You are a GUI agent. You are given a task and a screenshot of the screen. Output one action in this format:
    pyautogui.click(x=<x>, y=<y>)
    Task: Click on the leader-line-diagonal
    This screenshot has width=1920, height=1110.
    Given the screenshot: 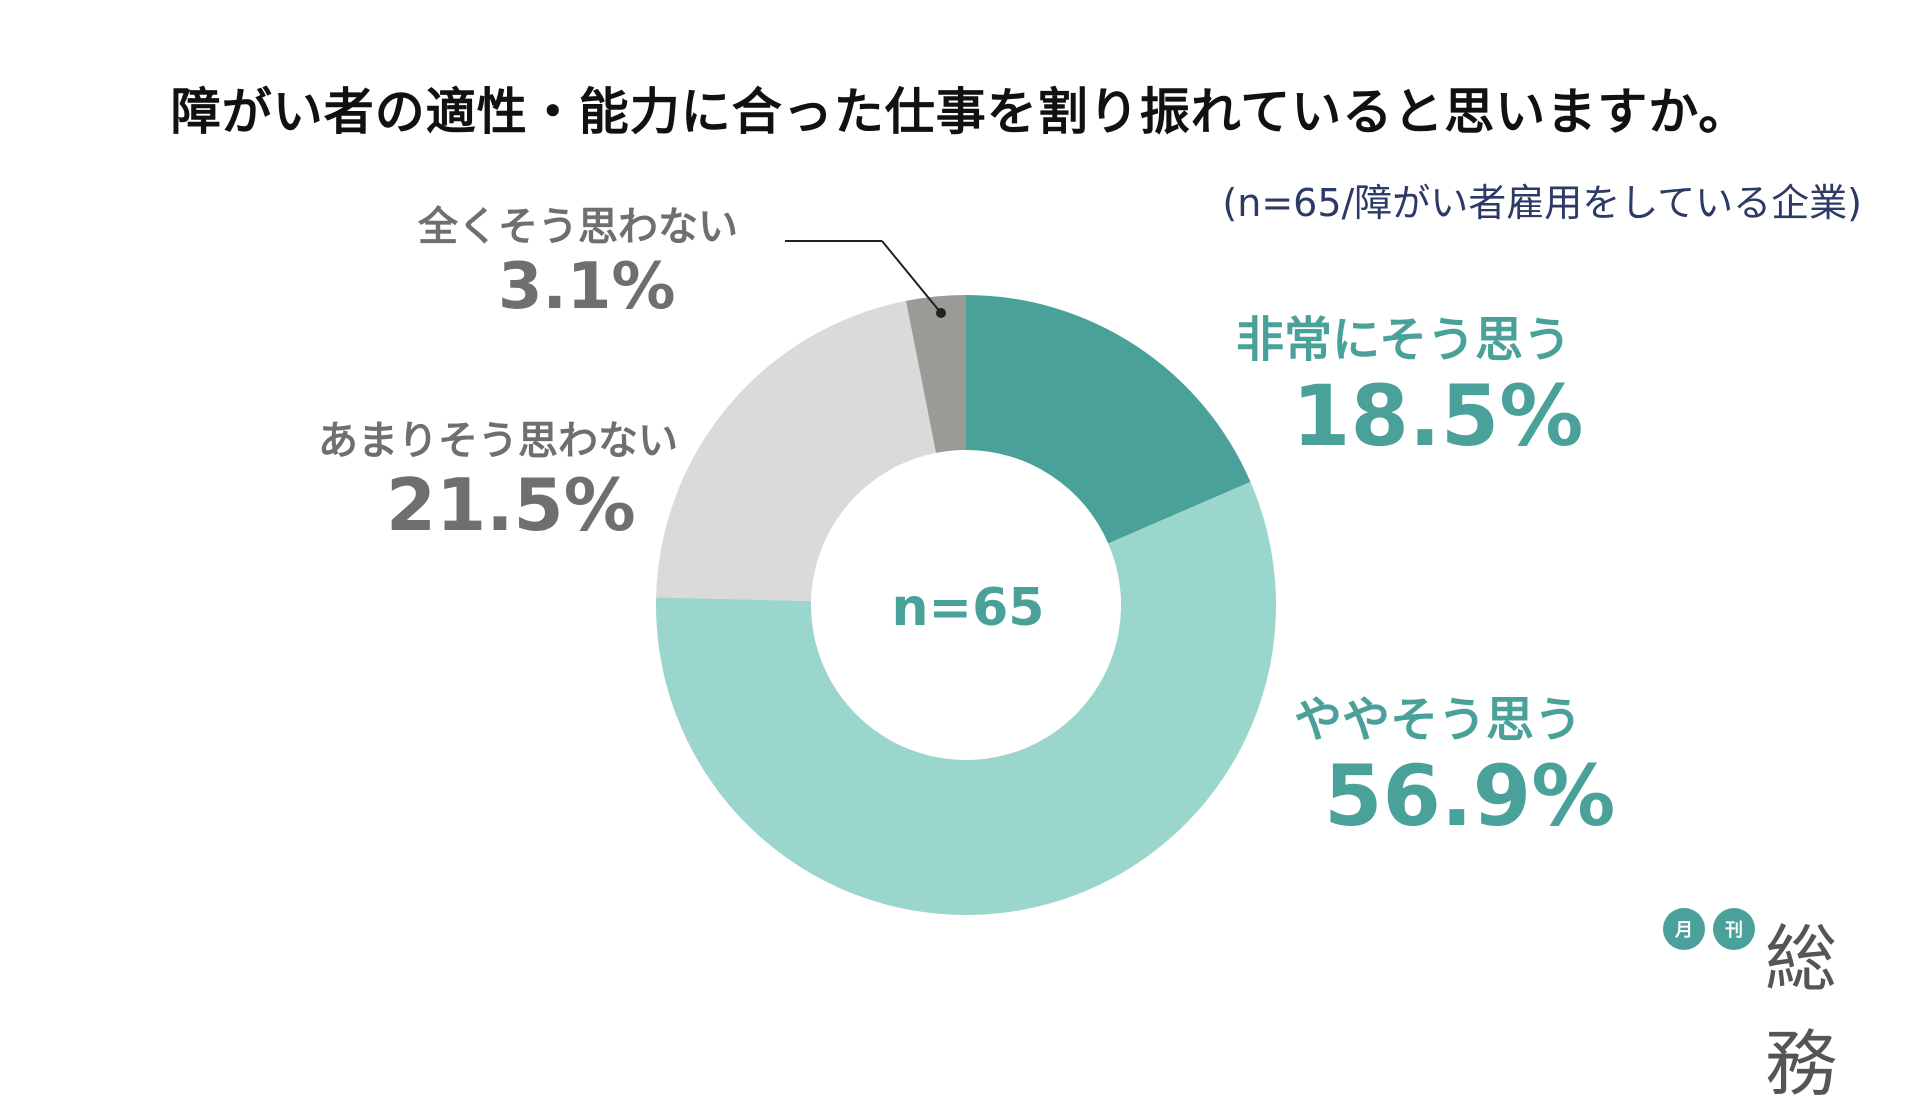 What is the action you would take?
    pyautogui.click(x=911, y=277)
    